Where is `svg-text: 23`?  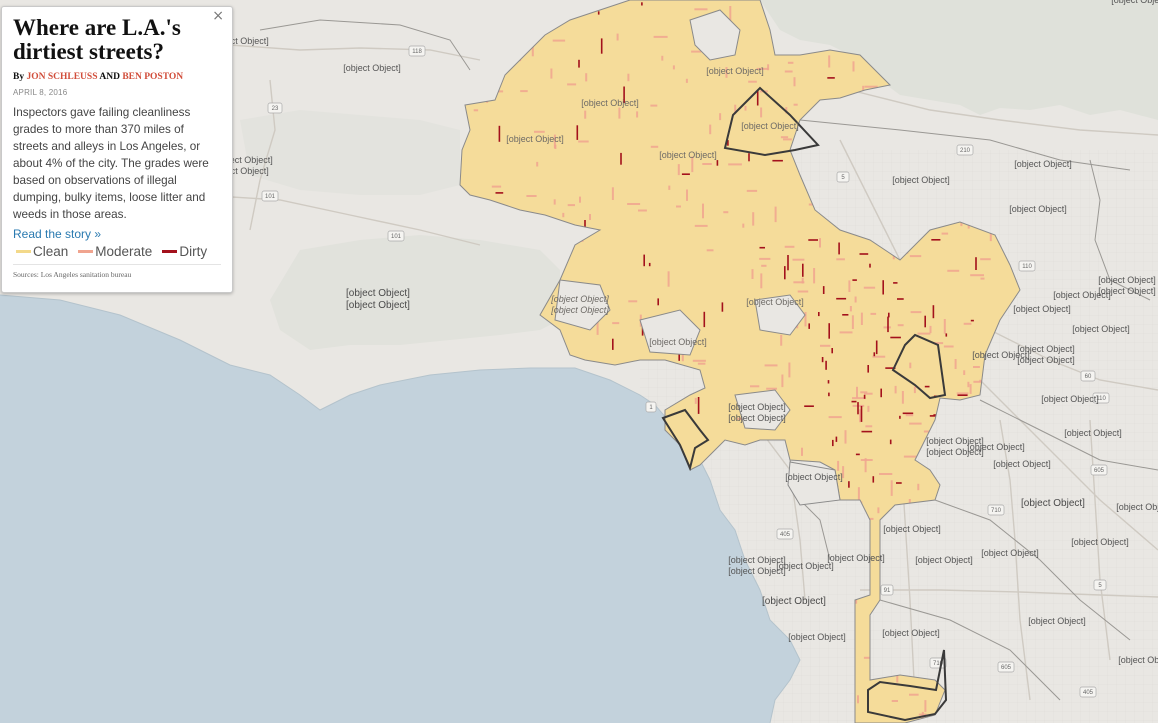
svg-text: 23 is located at coordinates (275, 109).